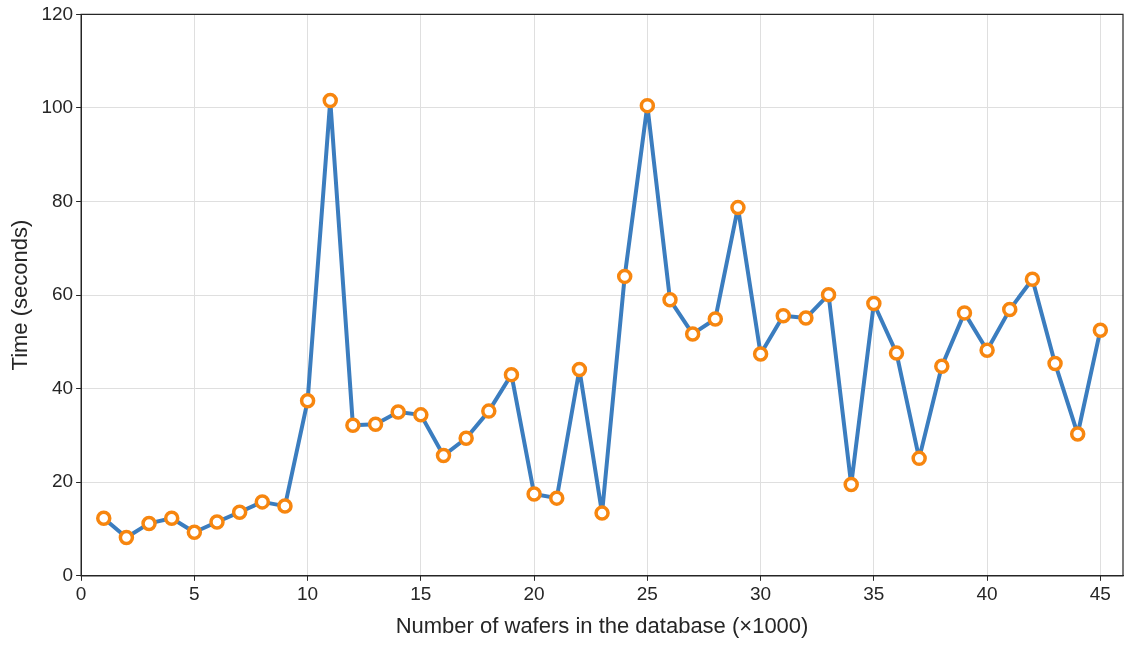  I want to click on x-tick-label: 40, so click(987, 594).